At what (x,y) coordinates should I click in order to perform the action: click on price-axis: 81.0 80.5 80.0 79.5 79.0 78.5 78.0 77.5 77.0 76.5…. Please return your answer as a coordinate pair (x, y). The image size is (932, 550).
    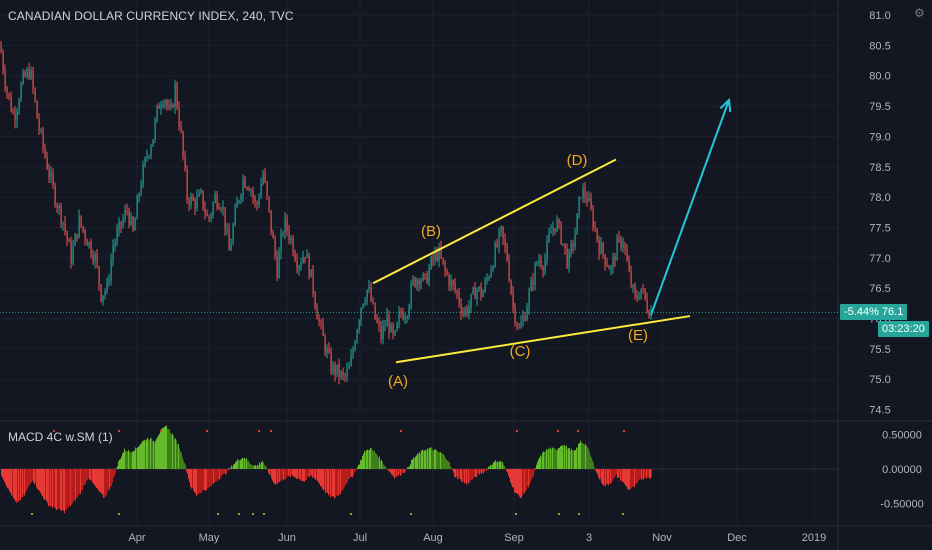
    Looking at the image, I should click on (879, 213).